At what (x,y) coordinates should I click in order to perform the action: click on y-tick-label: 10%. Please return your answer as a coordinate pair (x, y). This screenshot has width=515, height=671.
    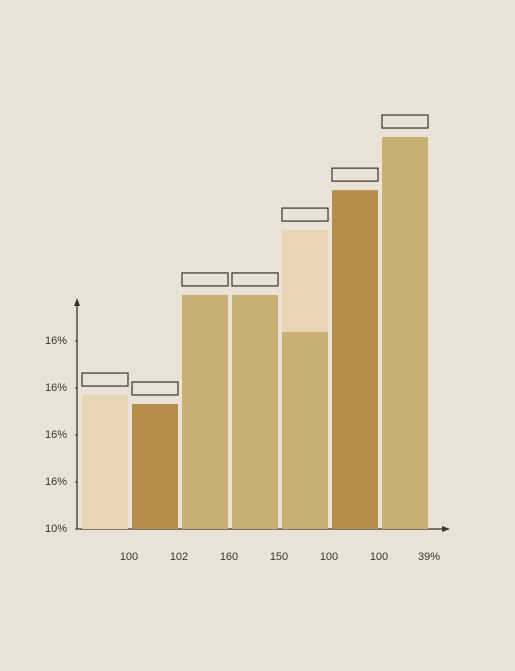
    Looking at the image, I should click on (56, 529).